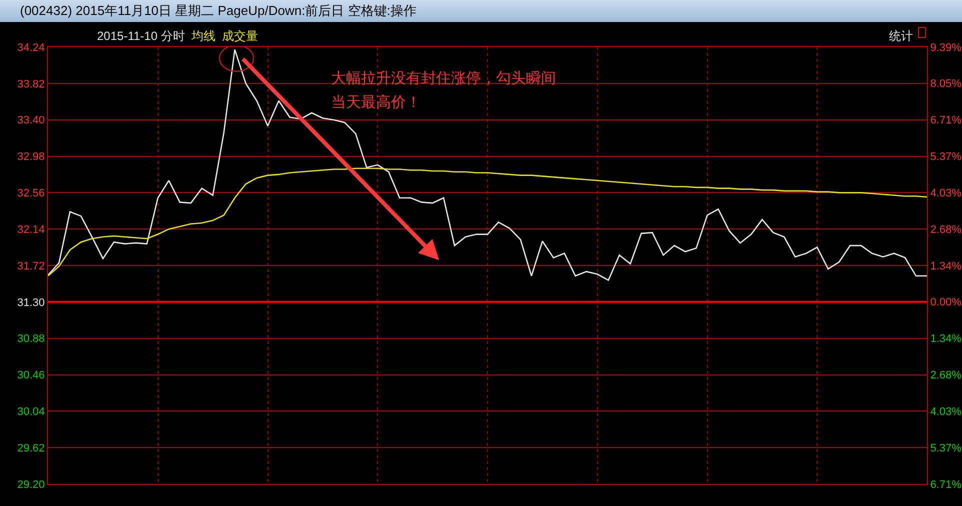 The height and width of the screenshot is (506, 962). What do you see at coordinates (31, 157) in the screenshot?
I see `y-tick-label: 32.98` at bounding box center [31, 157].